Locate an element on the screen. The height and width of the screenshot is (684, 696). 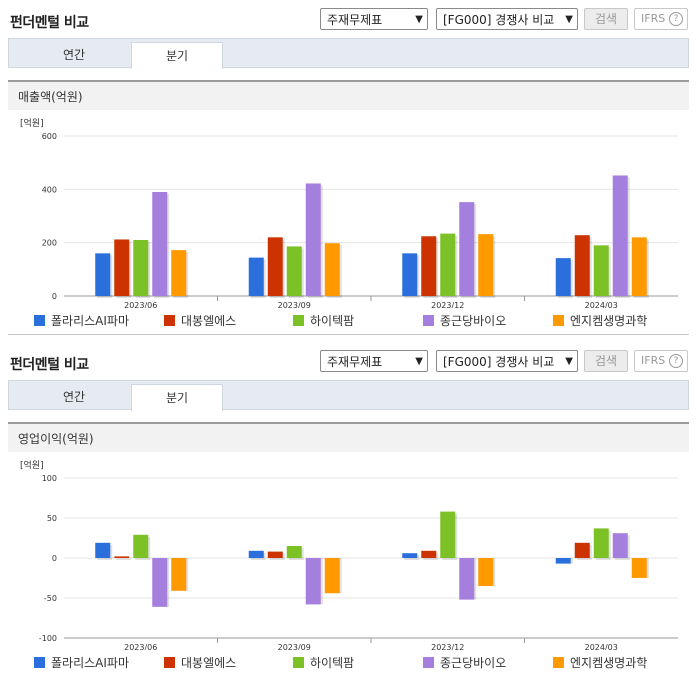
bar-shadow is located at coordinates (124, 559).